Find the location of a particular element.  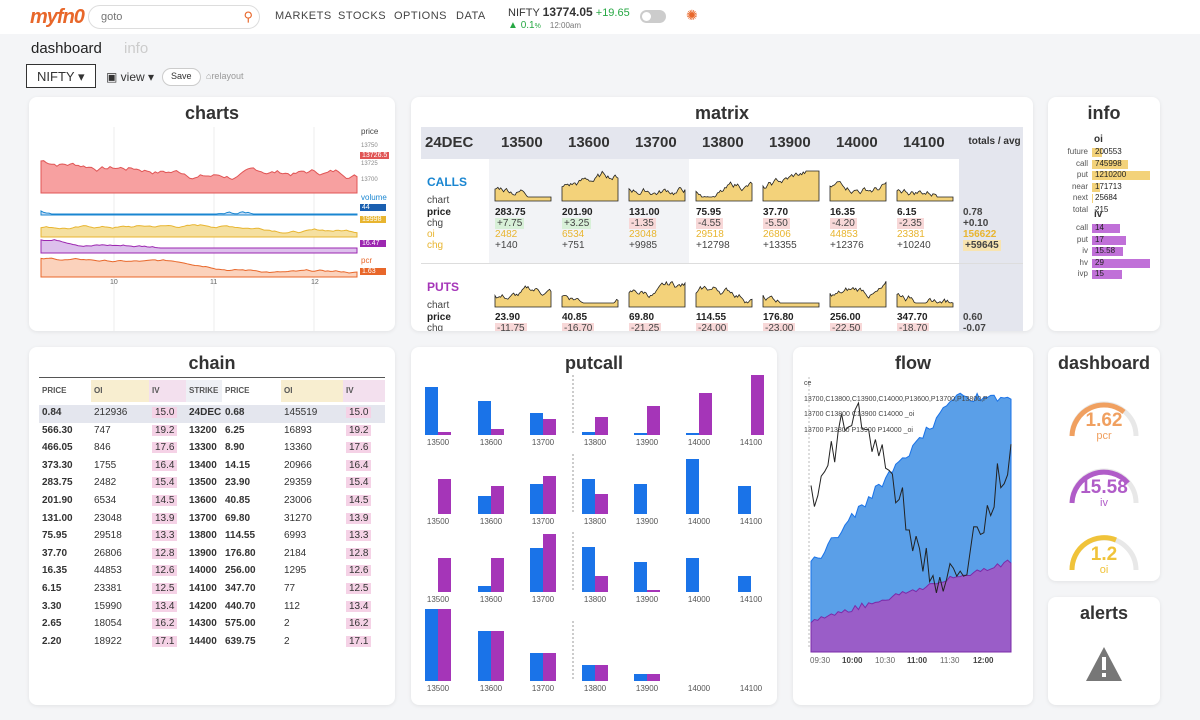

search-input is located at coordinates (166, 17).